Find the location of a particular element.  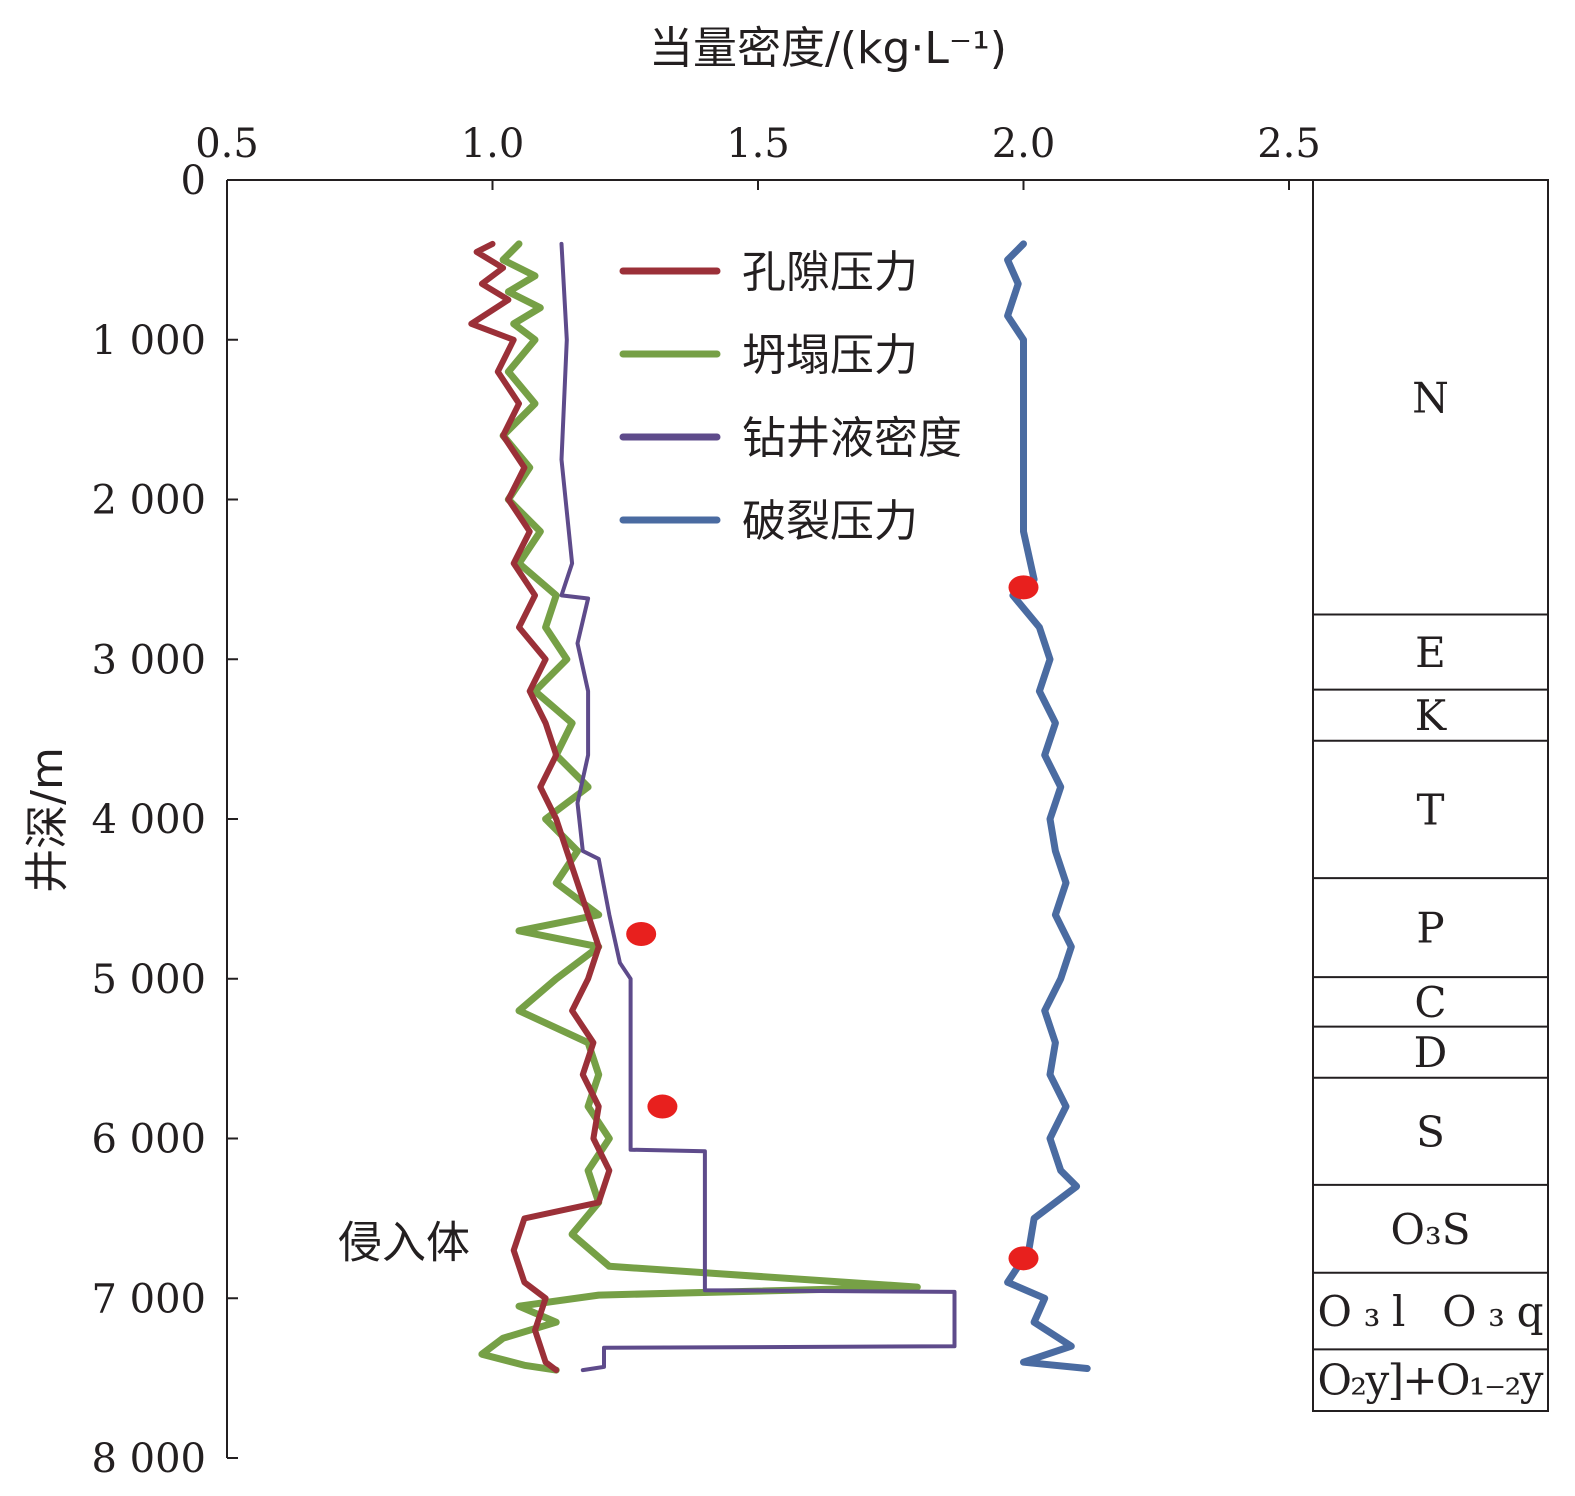

strata-label: T is located at coordinates (1430, 809).